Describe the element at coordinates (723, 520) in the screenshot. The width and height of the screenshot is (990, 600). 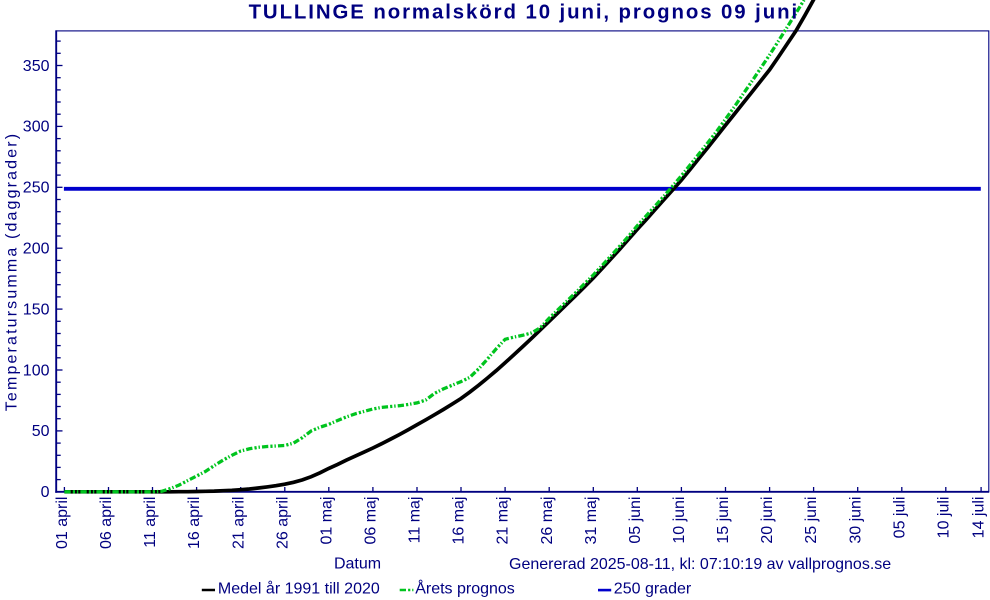
I see `svg-text: 15 juni` at that location.